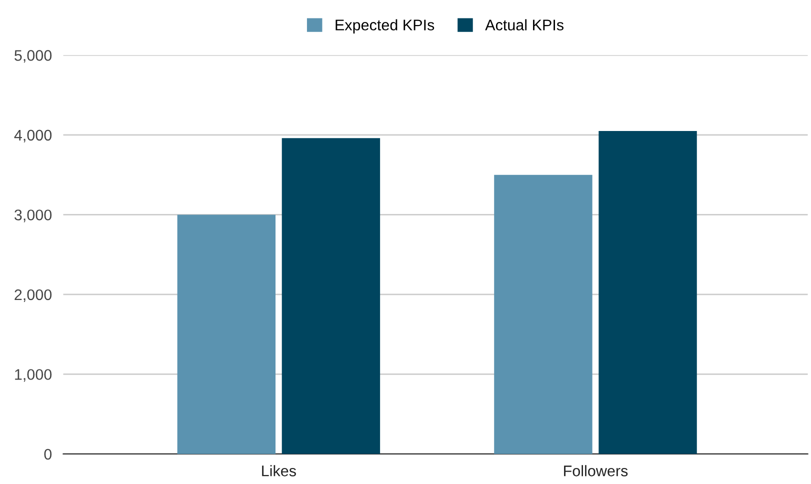 This screenshot has width=811, height=484. What do you see at coordinates (385, 26) in the screenshot?
I see `legend-label: Expected KPIs` at bounding box center [385, 26].